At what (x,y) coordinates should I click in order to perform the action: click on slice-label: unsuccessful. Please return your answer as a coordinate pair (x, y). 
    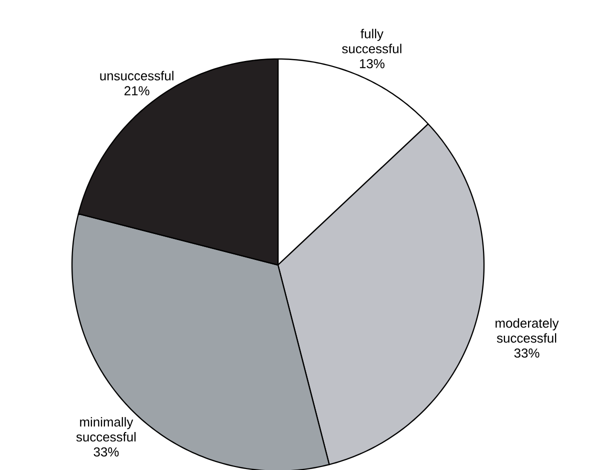
    Looking at the image, I should click on (137, 75).